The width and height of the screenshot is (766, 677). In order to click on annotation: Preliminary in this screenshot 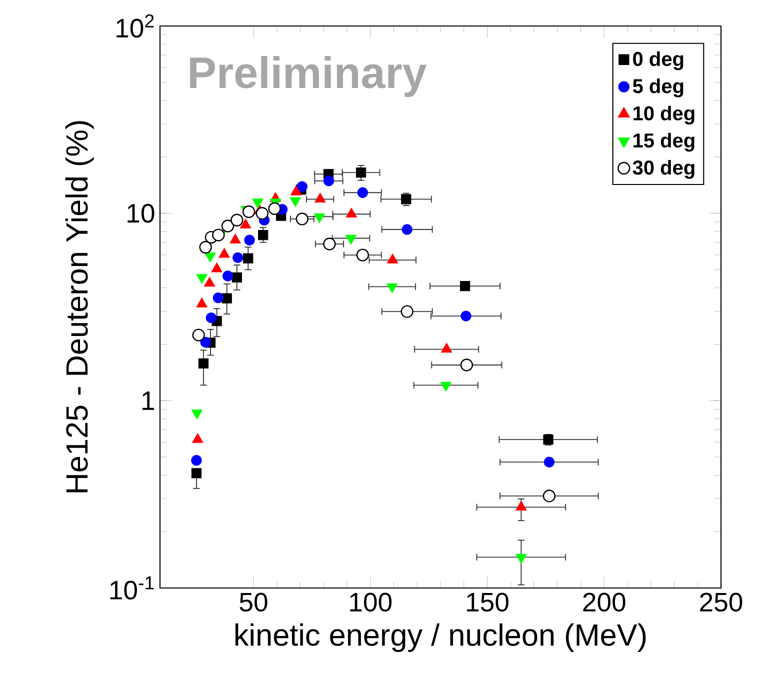, I will do `click(308, 77)`.